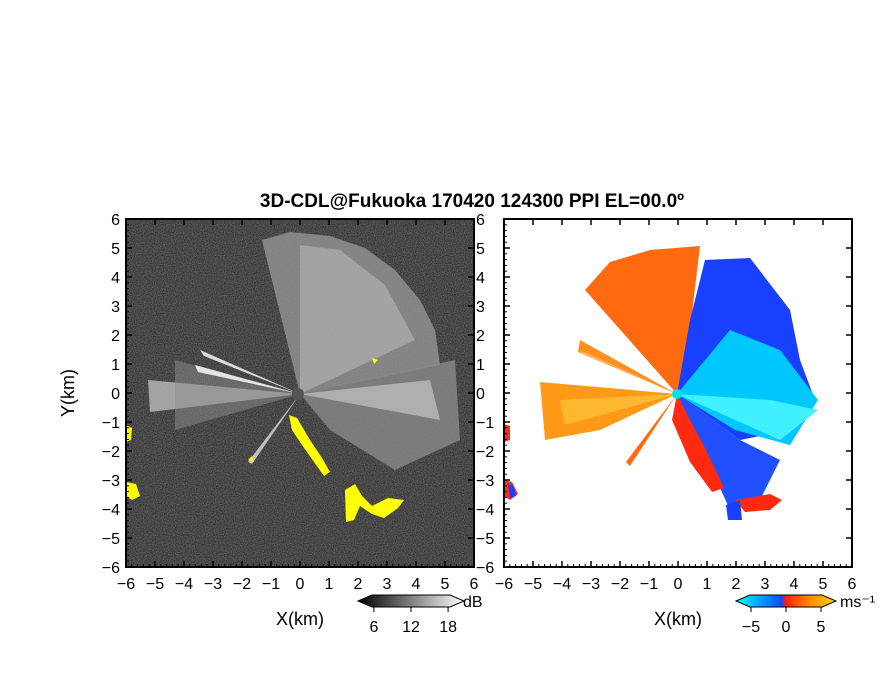 This screenshot has height=680, width=880. I want to click on y-tick-label-right: −2, so click(485, 452).